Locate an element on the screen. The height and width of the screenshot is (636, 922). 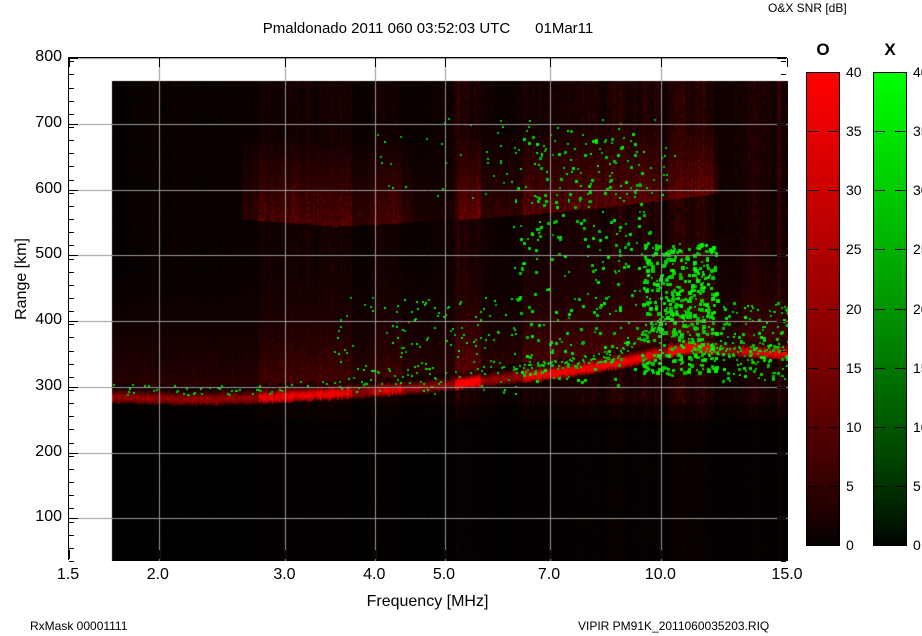
x-tick-label: 2.0 is located at coordinates (157, 574).